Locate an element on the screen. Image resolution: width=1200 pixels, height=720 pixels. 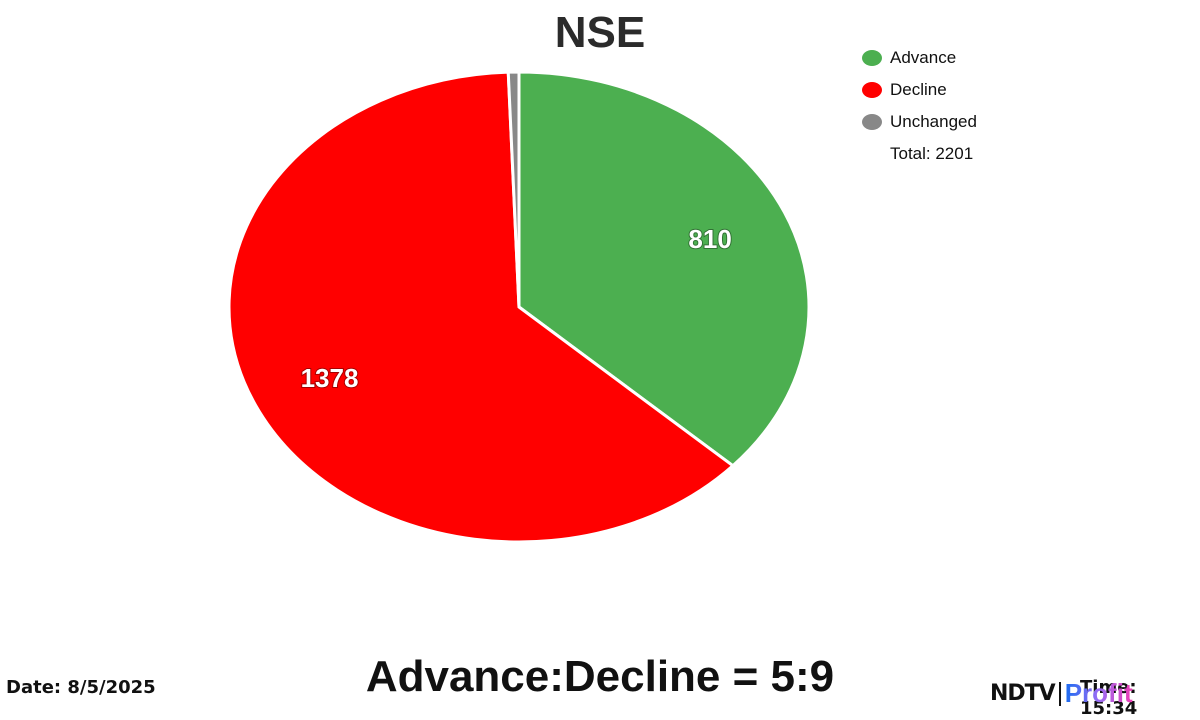
date-label: Date: 8/5/2025 is located at coordinates (81, 687).